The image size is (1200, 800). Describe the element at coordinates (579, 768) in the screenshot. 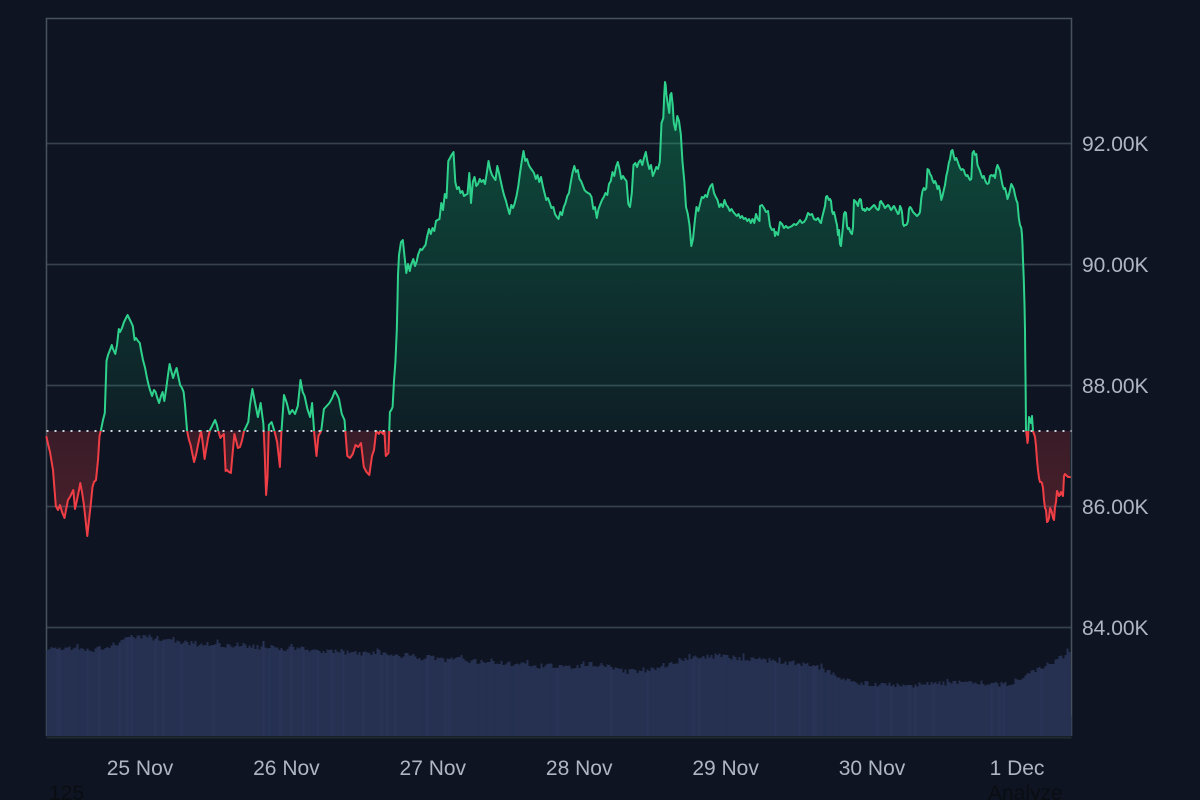

I see `svg-text: 28 Nov` at that location.